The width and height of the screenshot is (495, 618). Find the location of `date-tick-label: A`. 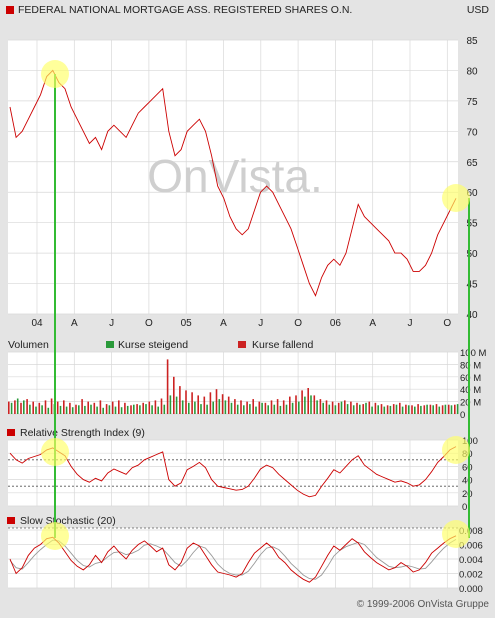

date-tick-label: A is located at coordinates (372, 323).